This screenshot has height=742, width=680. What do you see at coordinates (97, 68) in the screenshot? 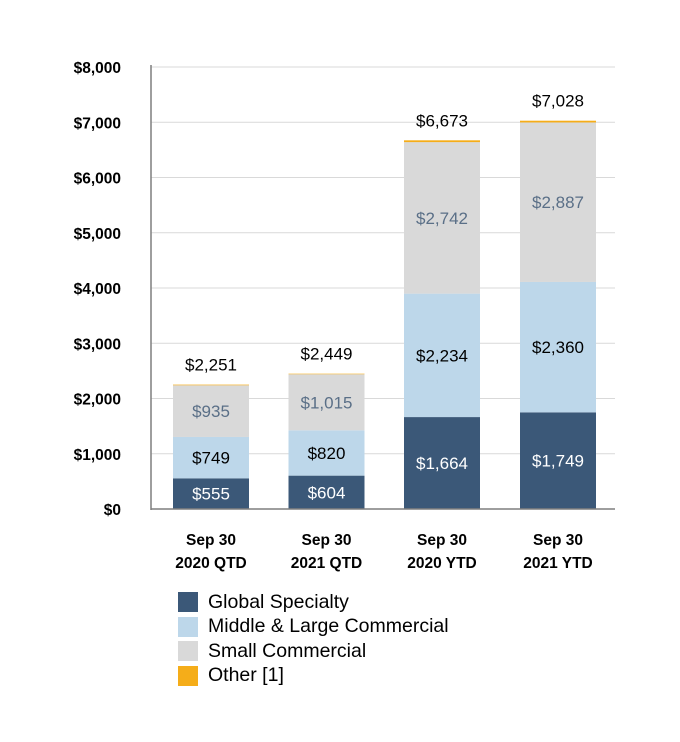
I see `y-tick-label: $8,000` at bounding box center [97, 68].